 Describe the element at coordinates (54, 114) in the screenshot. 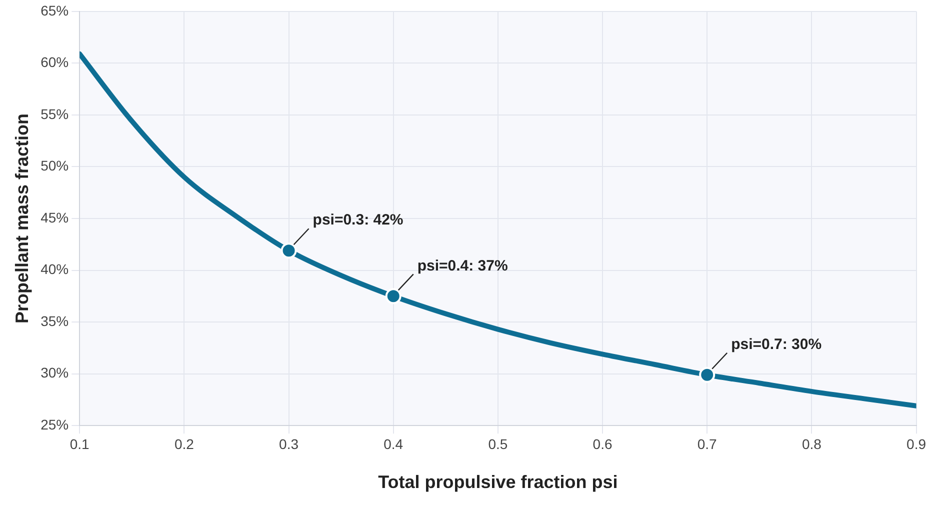

I see `y-tick-label: 55%` at that location.